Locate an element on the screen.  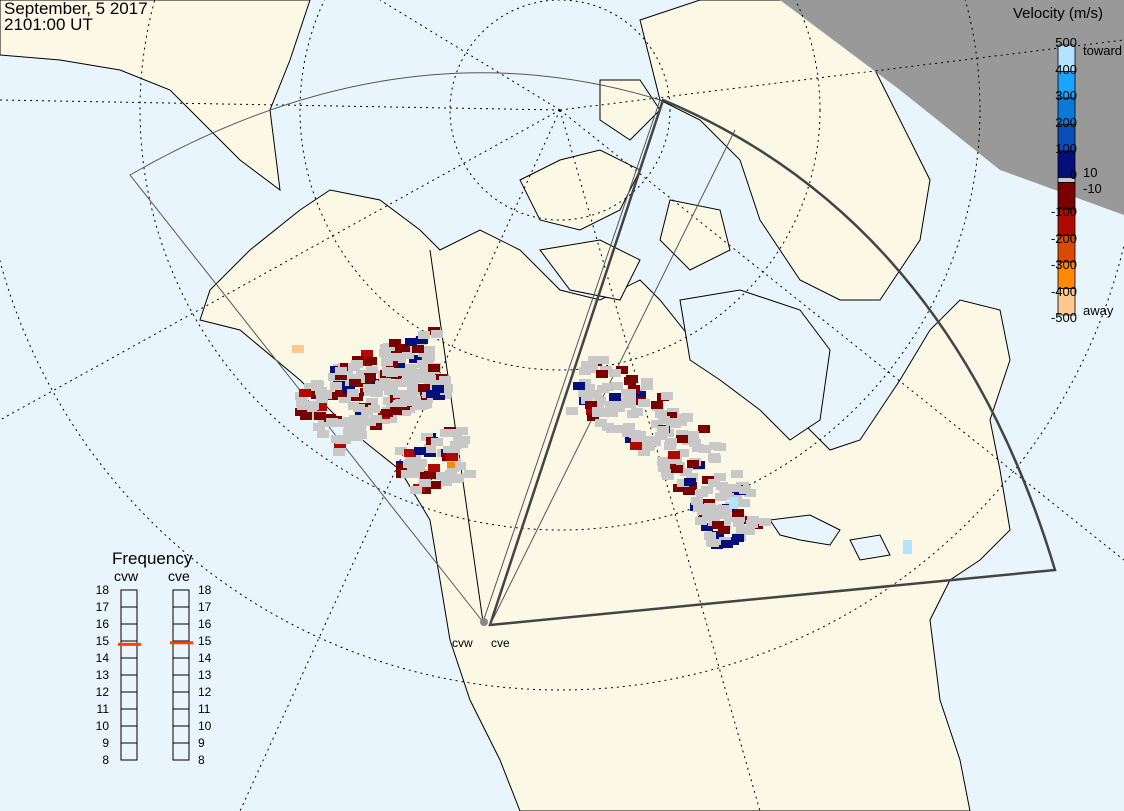
colorbar-label-10: 10 is located at coordinates (1090, 172).